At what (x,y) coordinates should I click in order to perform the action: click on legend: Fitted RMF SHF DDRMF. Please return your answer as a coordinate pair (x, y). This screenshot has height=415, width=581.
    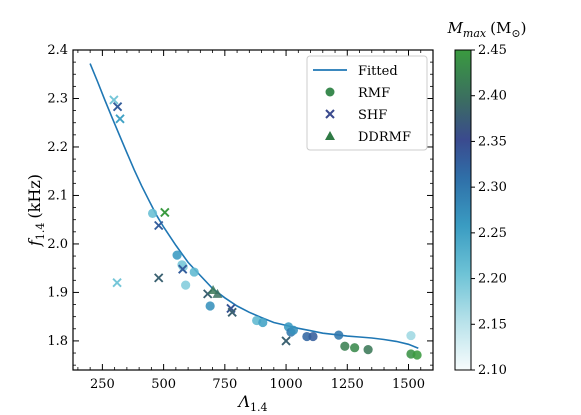
    Looking at the image, I should click on (367, 103).